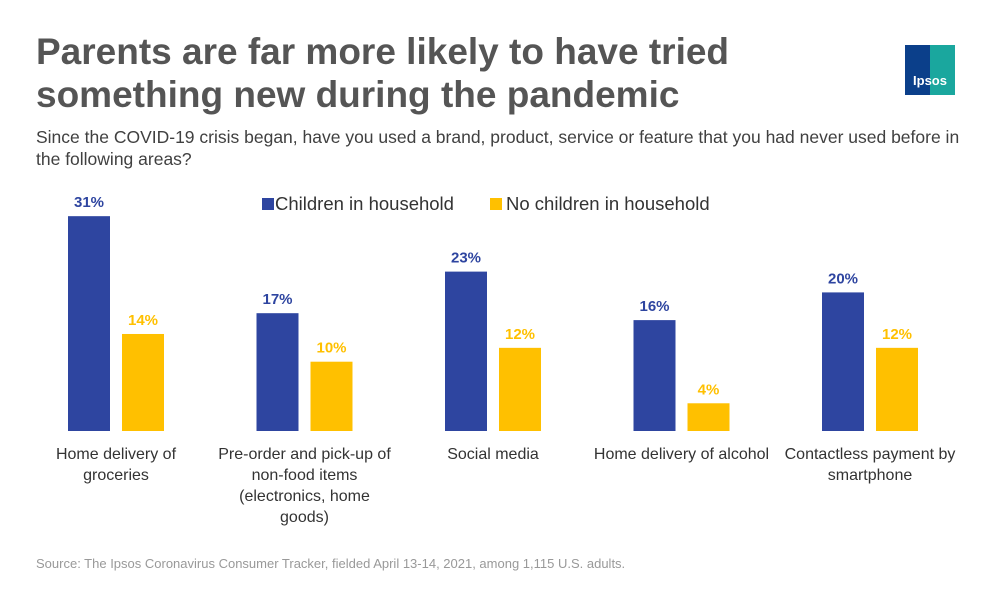  Describe the element at coordinates (870, 465) in the screenshot. I see `x-tick-label: Contactless payment by smartphone` at that location.